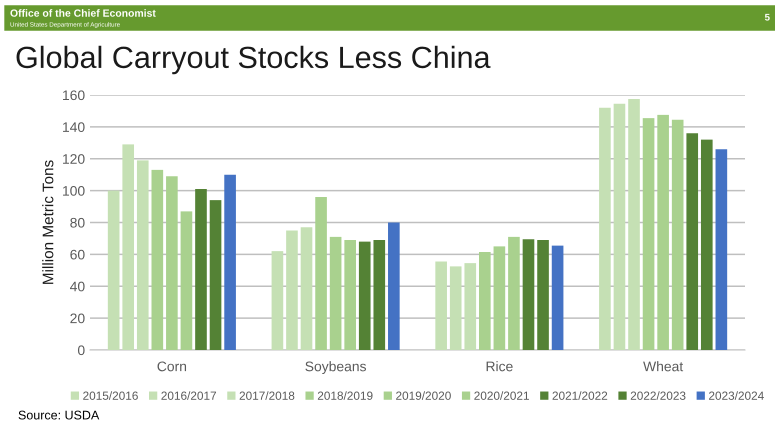 Image resolution: width=775 pixels, height=430 pixels. I want to click on y-tick-label: 60, so click(77, 255).